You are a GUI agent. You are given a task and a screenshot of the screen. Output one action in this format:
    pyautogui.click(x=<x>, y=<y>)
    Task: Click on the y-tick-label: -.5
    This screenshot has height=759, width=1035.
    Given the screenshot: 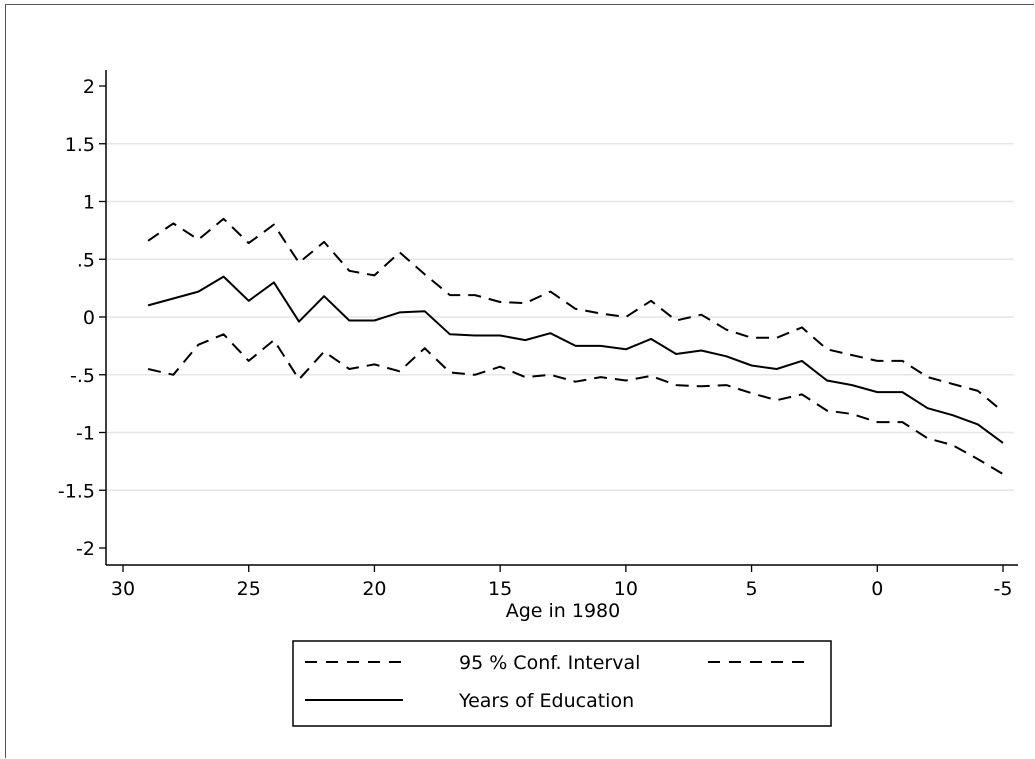 What is the action you would take?
    pyautogui.click(x=82, y=376)
    